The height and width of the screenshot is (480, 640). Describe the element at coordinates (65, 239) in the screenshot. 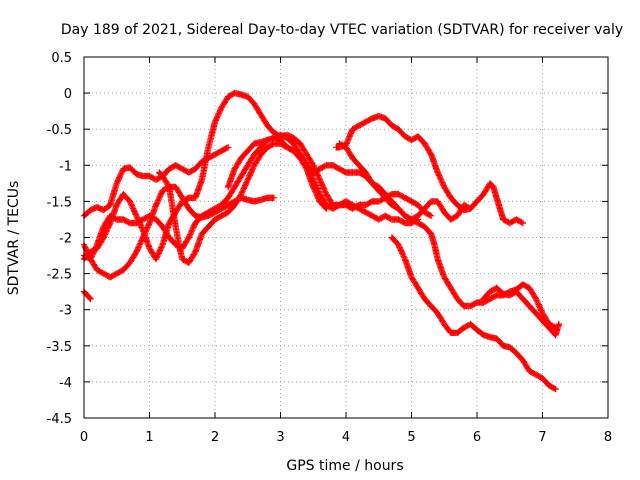

I see `y-tick-label: -2` at that location.